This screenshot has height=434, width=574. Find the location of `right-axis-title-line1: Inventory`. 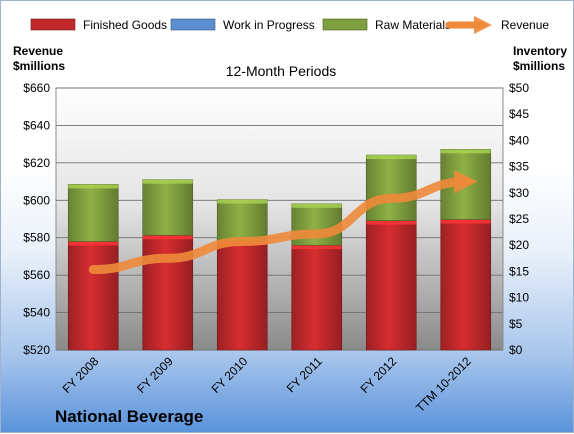

right-axis-title-line1: Inventory is located at coordinates (540, 51).